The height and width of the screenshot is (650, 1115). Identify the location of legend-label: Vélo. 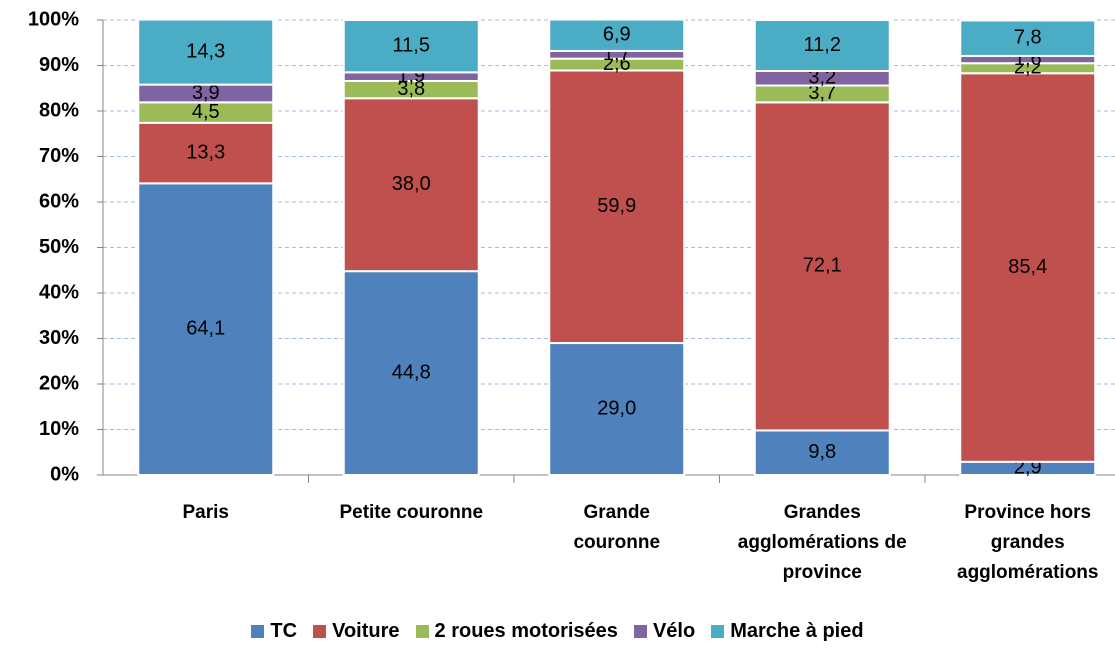
(674, 631).